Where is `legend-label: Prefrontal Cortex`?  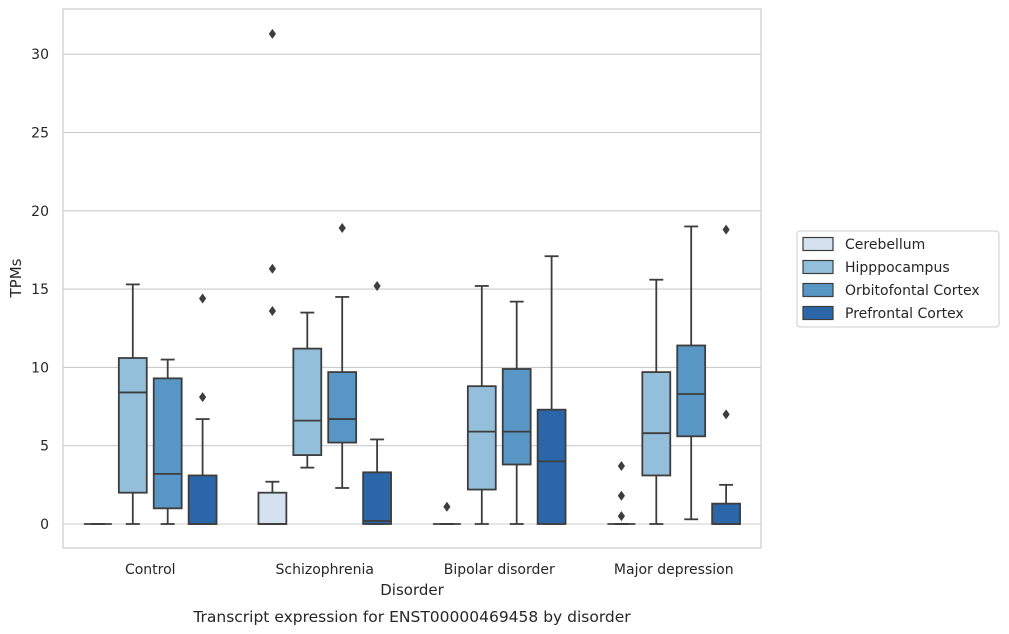 legend-label: Prefrontal Cortex is located at coordinates (904, 314).